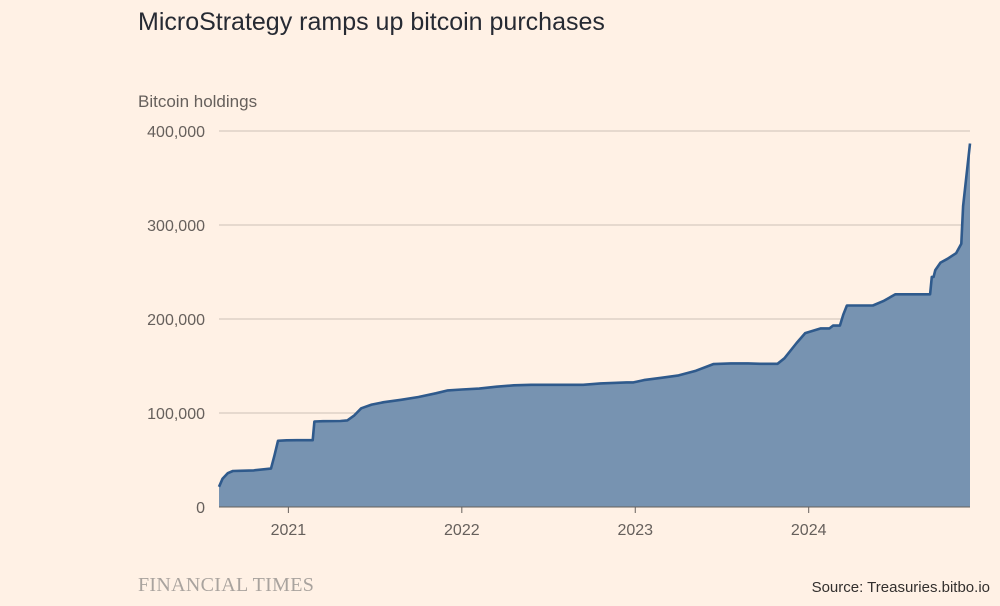 Image resolution: width=1000 pixels, height=606 pixels. What do you see at coordinates (176, 226) in the screenshot?
I see `y-tick-label: 300,000` at bounding box center [176, 226].